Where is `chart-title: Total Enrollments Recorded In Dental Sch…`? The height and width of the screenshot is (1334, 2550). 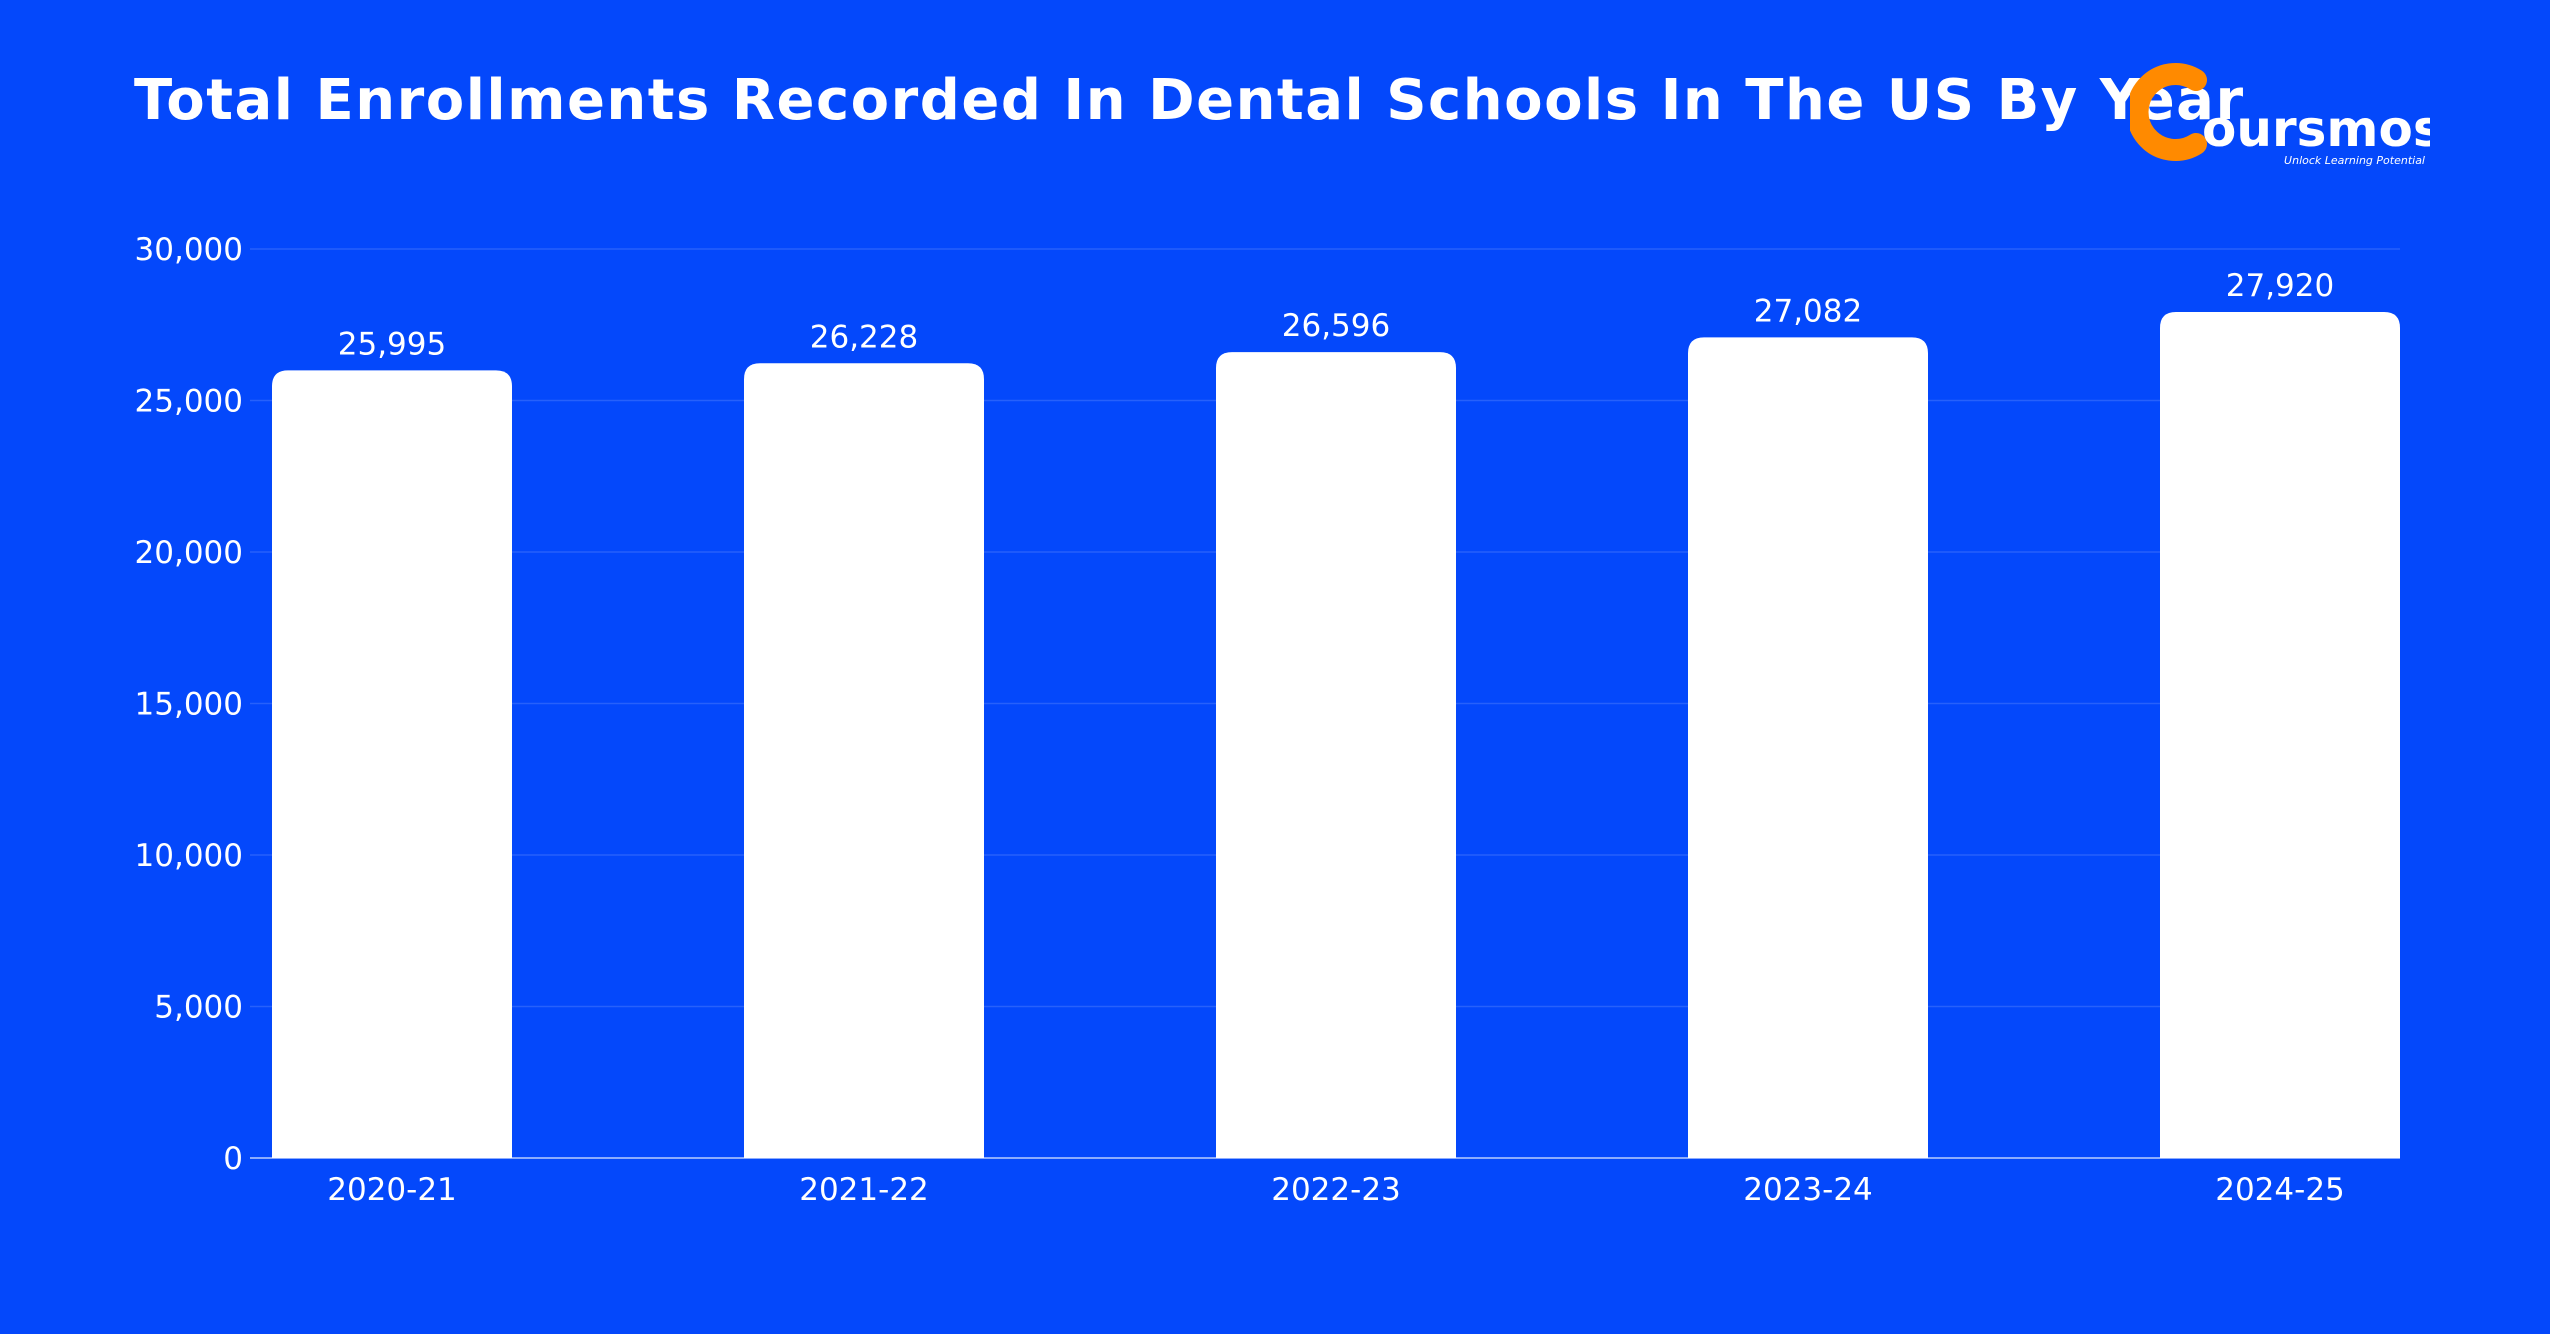 chart-title: Total Enrollments Recorded In Dental Sch… is located at coordinates (1189, 100).